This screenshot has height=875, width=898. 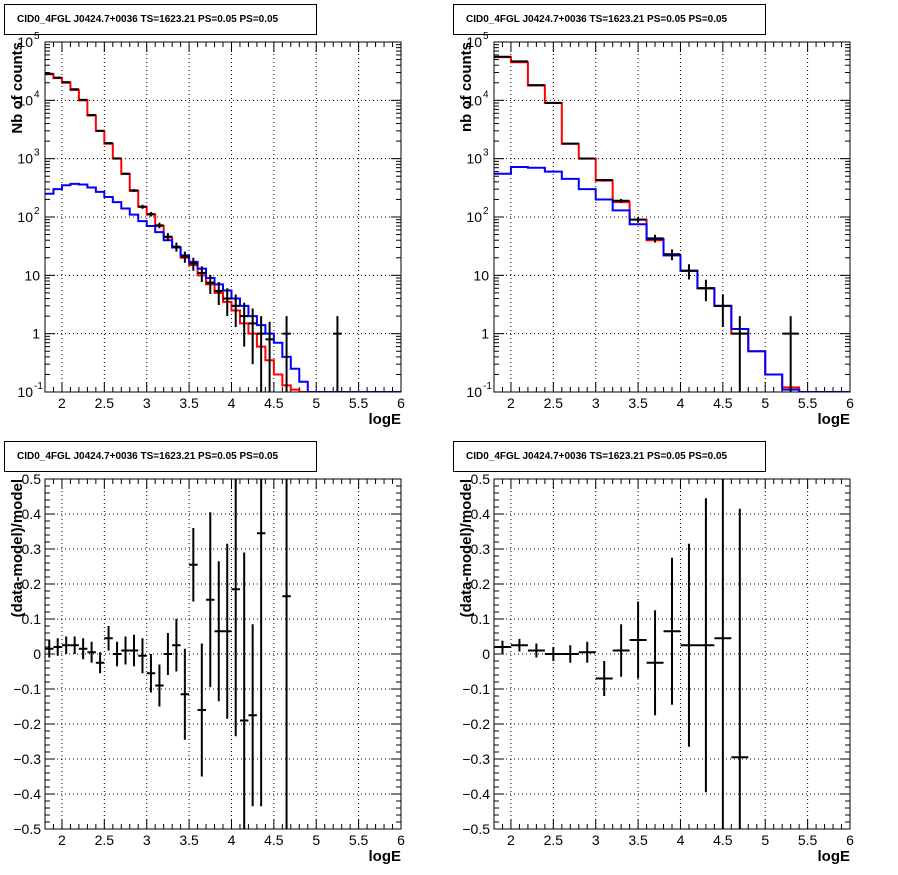 I want to click on y-tick-label: 0.2, so click(x=32, y=584).